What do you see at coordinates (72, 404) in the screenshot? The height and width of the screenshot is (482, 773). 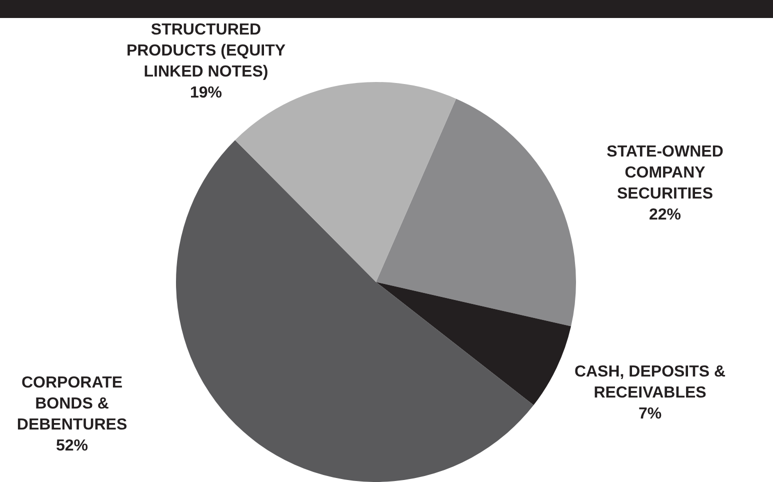 I see `slice-label: CORPORATE BONDS & DEBENTURES` at bounding box center [72, 404].